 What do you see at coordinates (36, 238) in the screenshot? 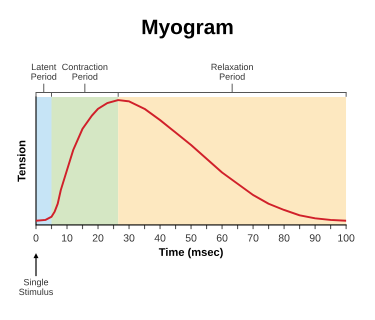
I see `x-tick-label: 0` at bounding box center [36, 238].